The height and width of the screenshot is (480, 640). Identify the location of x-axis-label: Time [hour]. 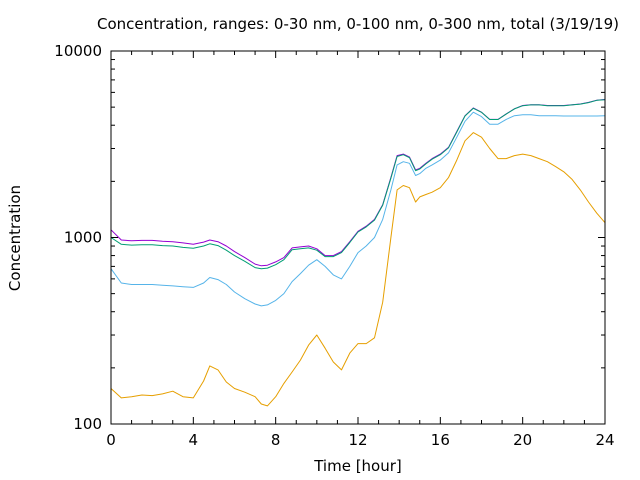
(357, 466).